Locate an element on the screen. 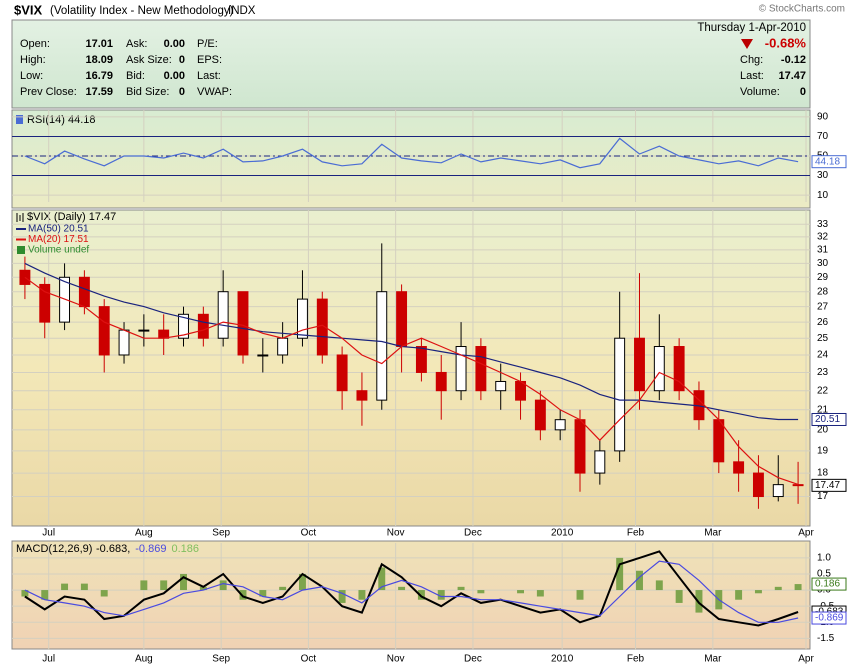 The height and width of the screenshot is (668, 850). field-label: Open: is located at coordinates (35, 44).